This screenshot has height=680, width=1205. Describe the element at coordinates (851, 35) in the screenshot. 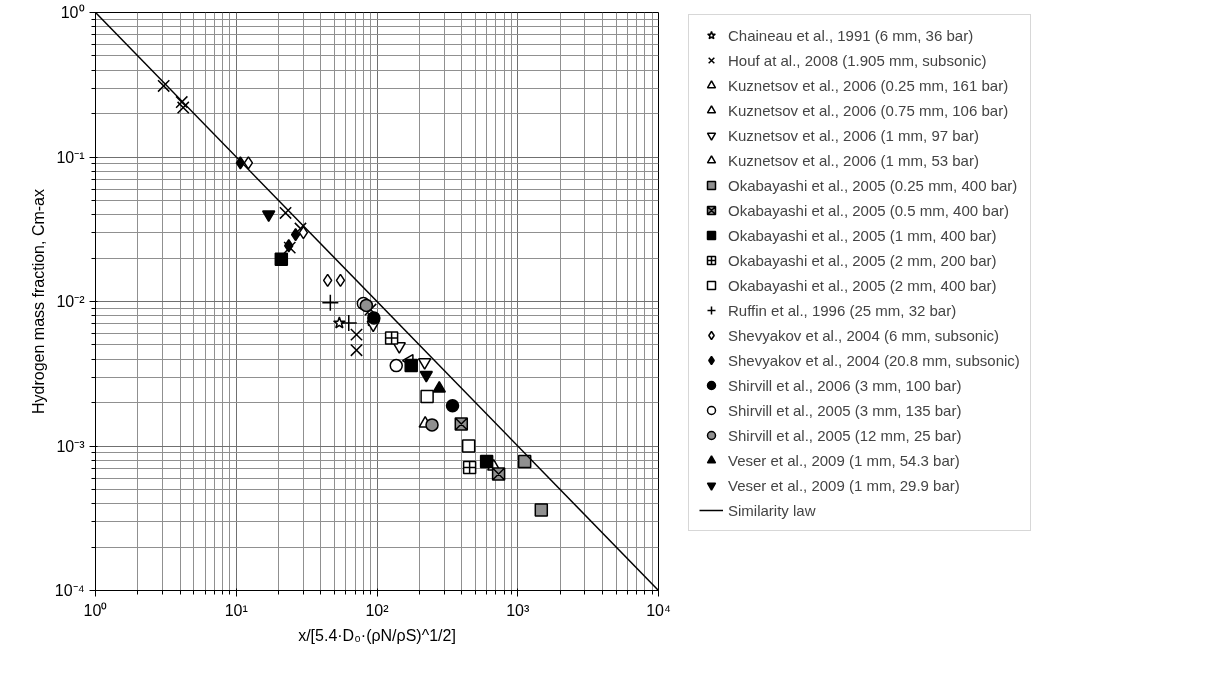

I see `legend-label: Chaineau et al., 1991 (6 mm, 36 bar)` at that location.